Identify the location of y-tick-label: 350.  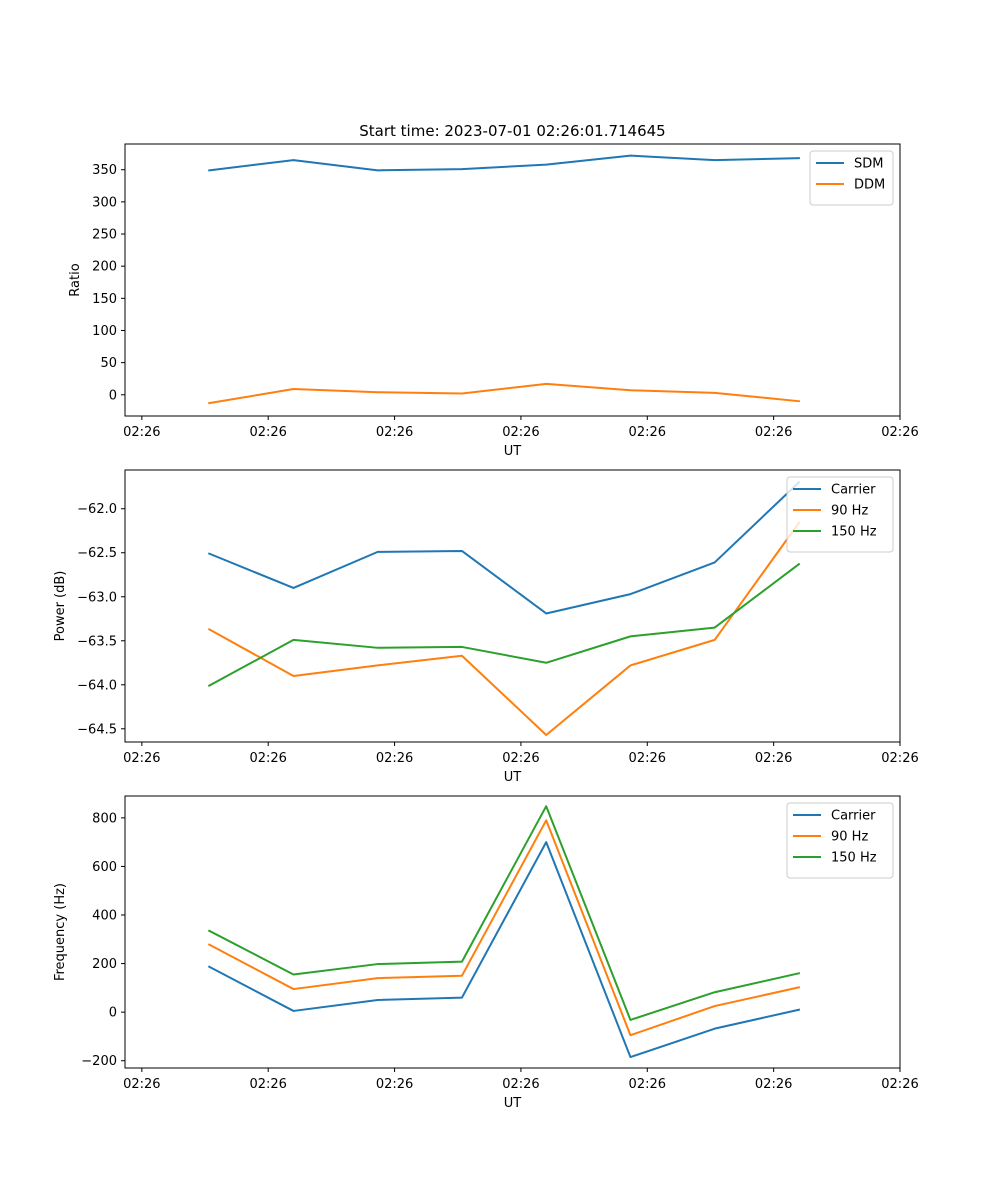
(104, 170).